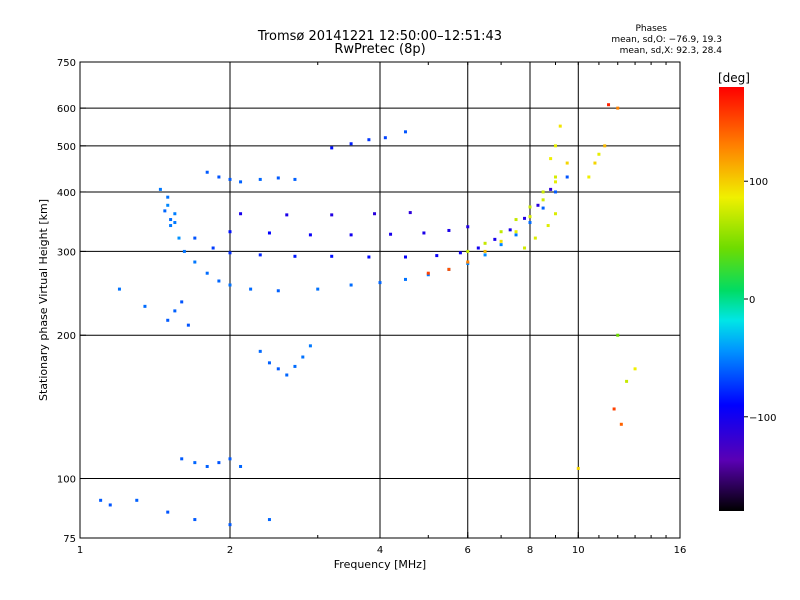  Describe the element at coordinates (380, 550) in the screenshot. I see `x-tick-label: 4` at that location.